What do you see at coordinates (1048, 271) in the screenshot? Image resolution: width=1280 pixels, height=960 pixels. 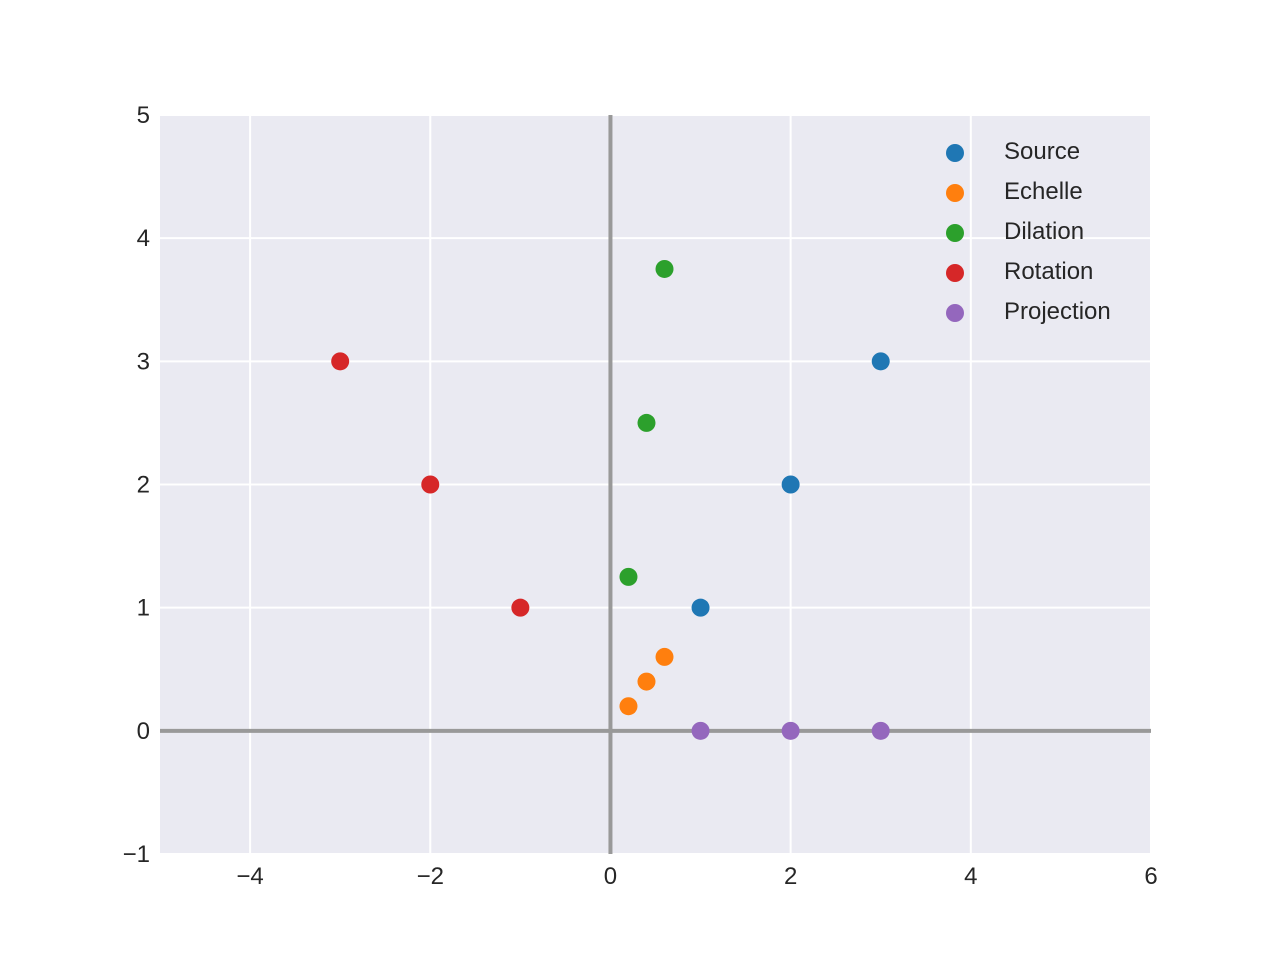 I see `legend-label-rotation: Rotation` at bounding box center [1048, 271].